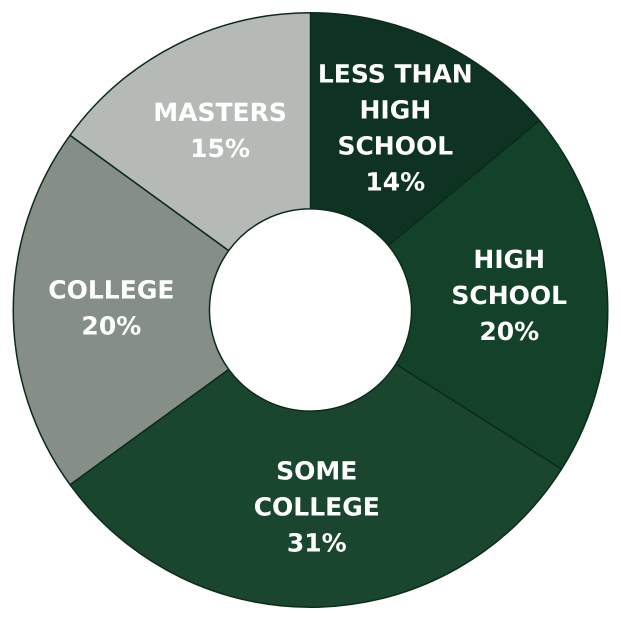 This screenshot has height=620, width=621. What do you see at coordinates (509, 277) in the screenshot?
I see `slice-label: HIGH SCHOOL` at bounding box center [509, 277].